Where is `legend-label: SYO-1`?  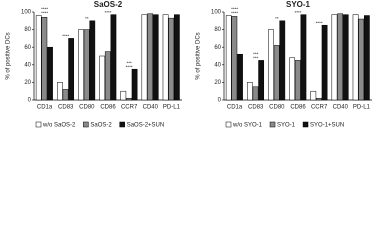
legend-label: SYO-1 is located at coordinates (286, 126).